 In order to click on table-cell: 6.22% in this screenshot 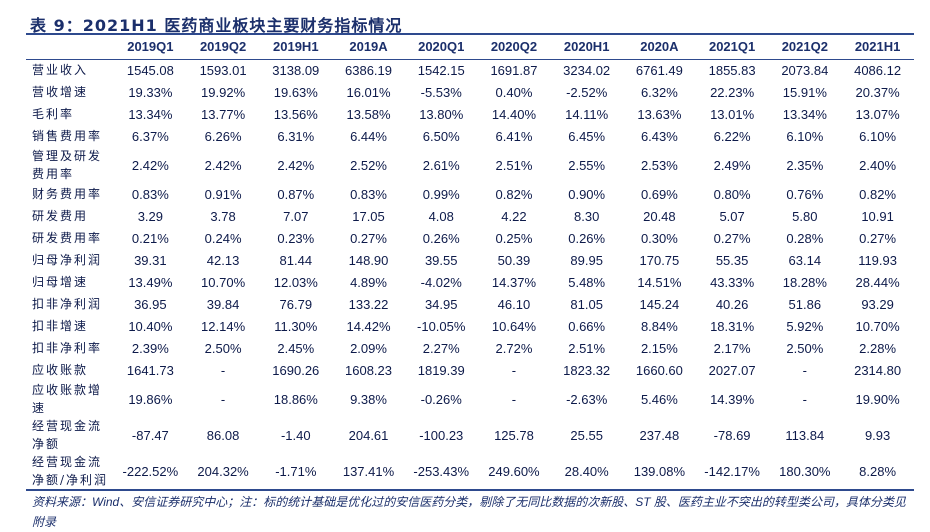, I will do `click(732, 136)`.